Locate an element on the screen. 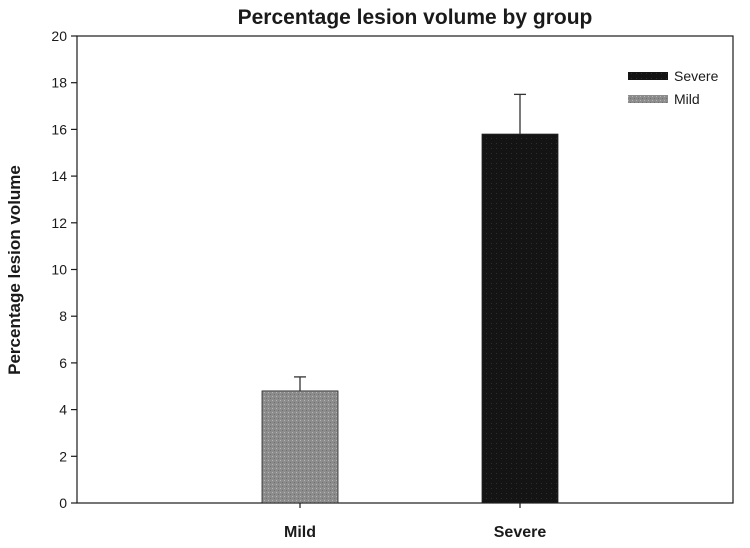 Image resolution: width=750 pixels, height=548 pixels. legend-swatch-severe is located at coordinates (648, 76).